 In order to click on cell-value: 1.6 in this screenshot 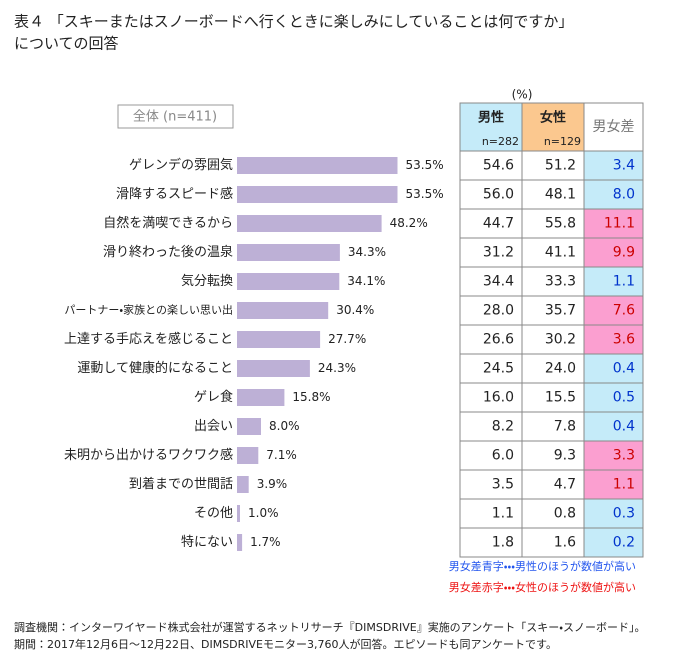, I will do `click(565, 543)`.